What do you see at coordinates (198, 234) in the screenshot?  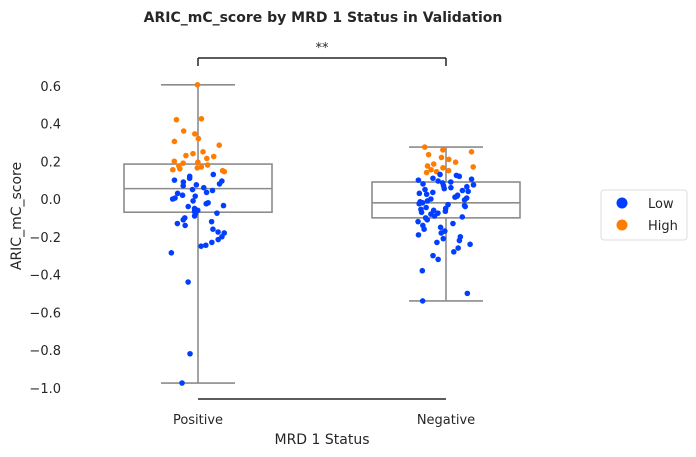 I see `box-positive` at bounding box center [198, 234].